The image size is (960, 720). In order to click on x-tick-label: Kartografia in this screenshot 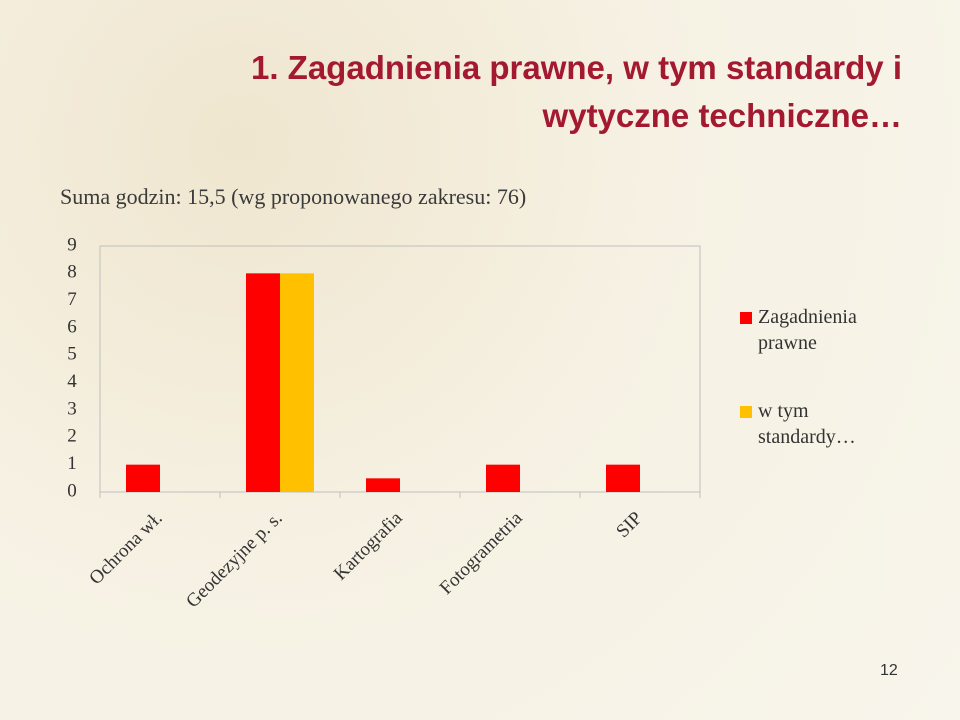, I will do `click(368, 545)`.